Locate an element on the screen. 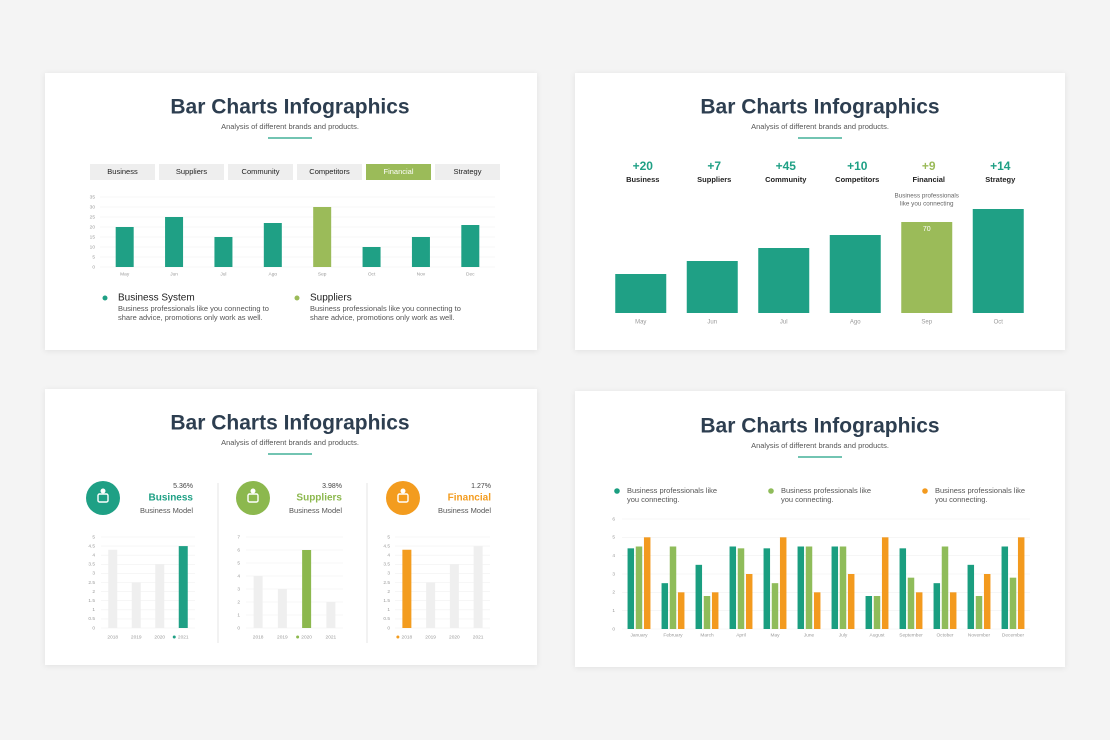 The width and height of the screenshot is (1110, 740). x-tick-label: January is located at coordinates (639, 635).